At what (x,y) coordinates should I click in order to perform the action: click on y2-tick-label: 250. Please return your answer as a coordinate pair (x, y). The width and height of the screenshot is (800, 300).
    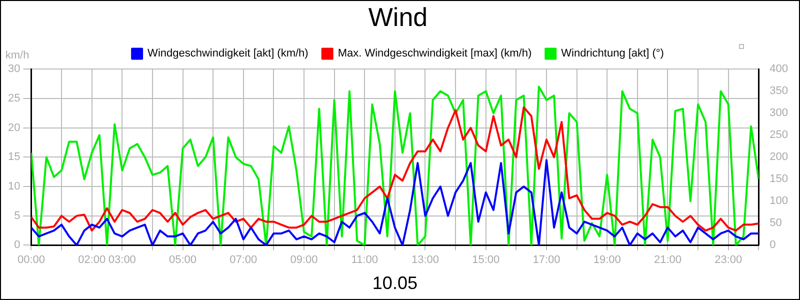
    Looking at the image, I should click on (779, 135).